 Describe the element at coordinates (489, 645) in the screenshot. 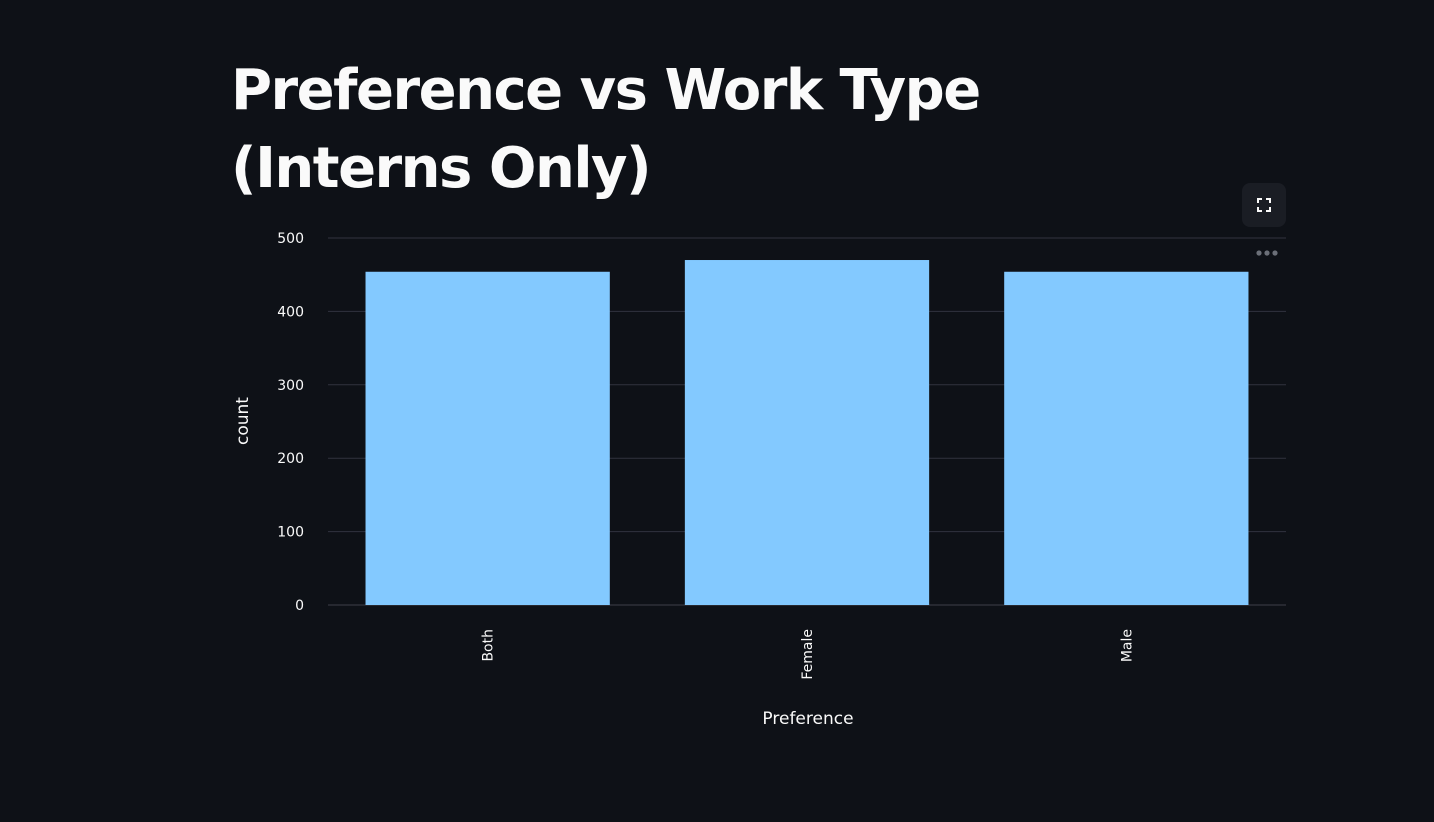

I see `x-tick-label: Both` at that location.